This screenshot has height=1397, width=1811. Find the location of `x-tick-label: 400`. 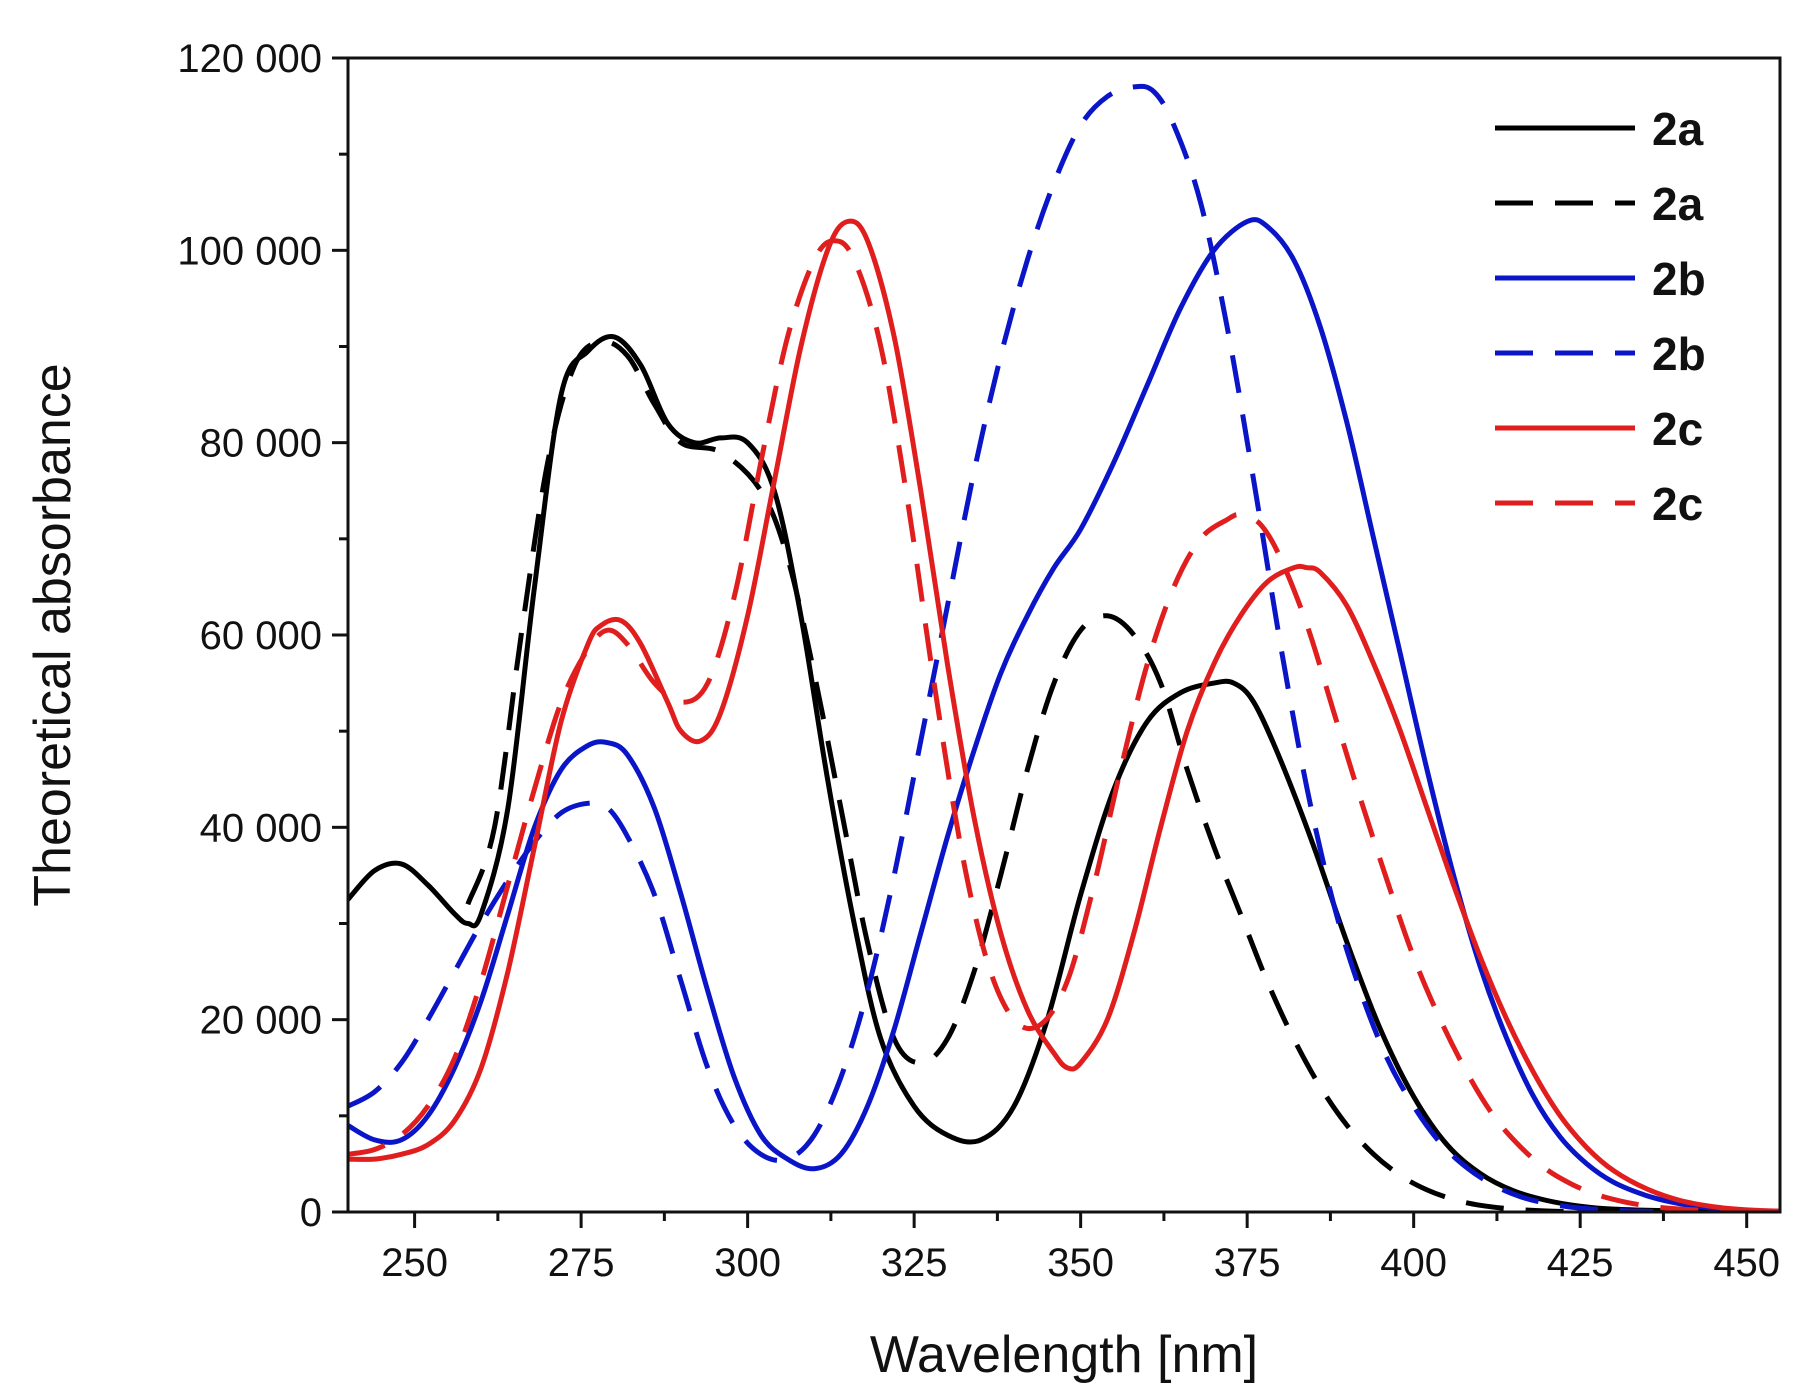

x-tick-label: 400 is located at coordinates (1413, 1263).